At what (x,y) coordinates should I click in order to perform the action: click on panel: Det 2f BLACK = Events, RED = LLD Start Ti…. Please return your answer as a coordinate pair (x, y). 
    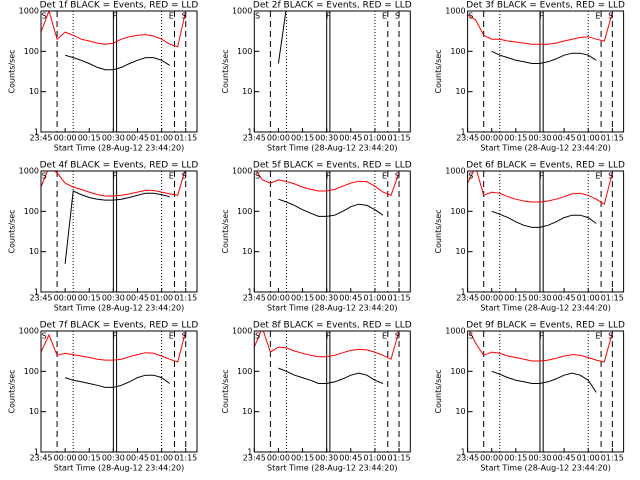
    Looking at the image, I should click on (316, 77).